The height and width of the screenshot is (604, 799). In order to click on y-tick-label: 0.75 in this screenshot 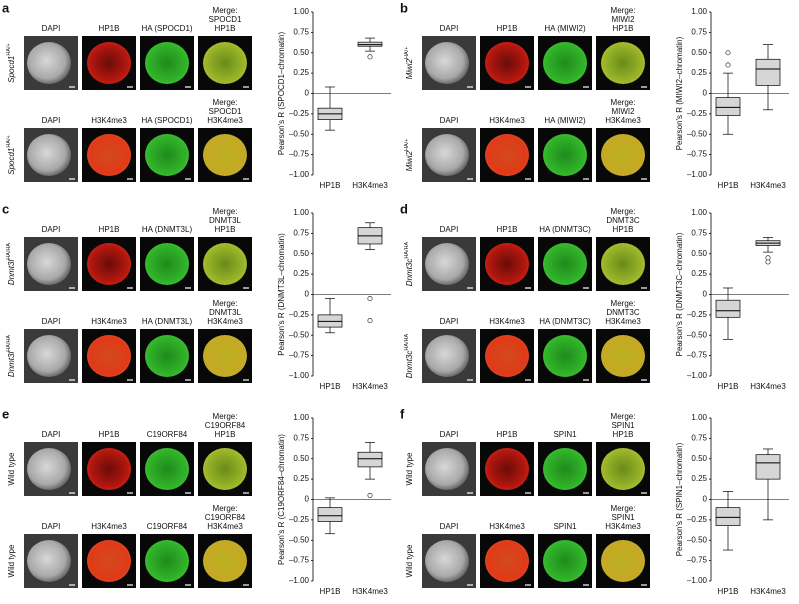, I will do `click(699, 31)`.